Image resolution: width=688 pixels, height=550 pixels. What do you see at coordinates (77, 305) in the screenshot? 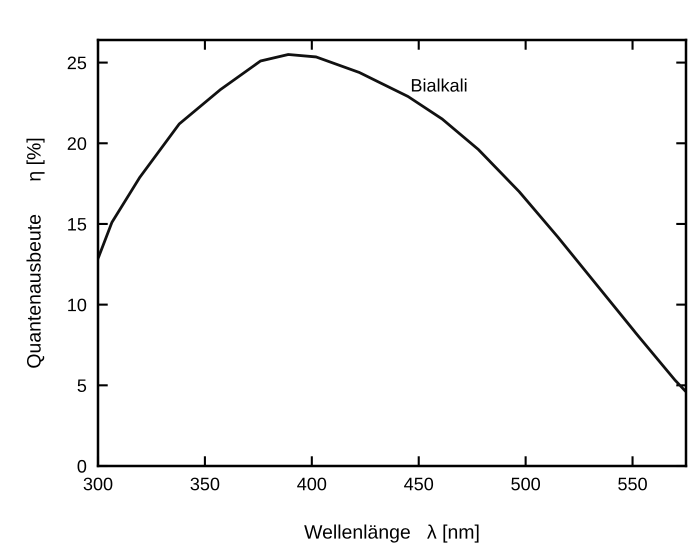
I see `y-tick-label: 10` at bounding box center [77, 305].